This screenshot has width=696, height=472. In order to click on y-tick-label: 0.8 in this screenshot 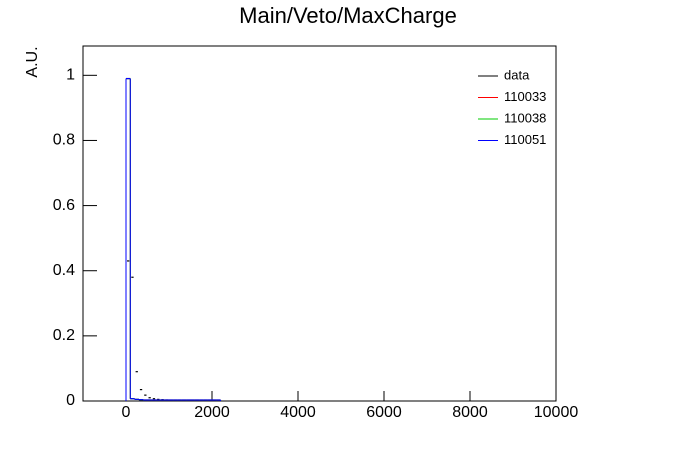, I will do `click(64, 140)`.